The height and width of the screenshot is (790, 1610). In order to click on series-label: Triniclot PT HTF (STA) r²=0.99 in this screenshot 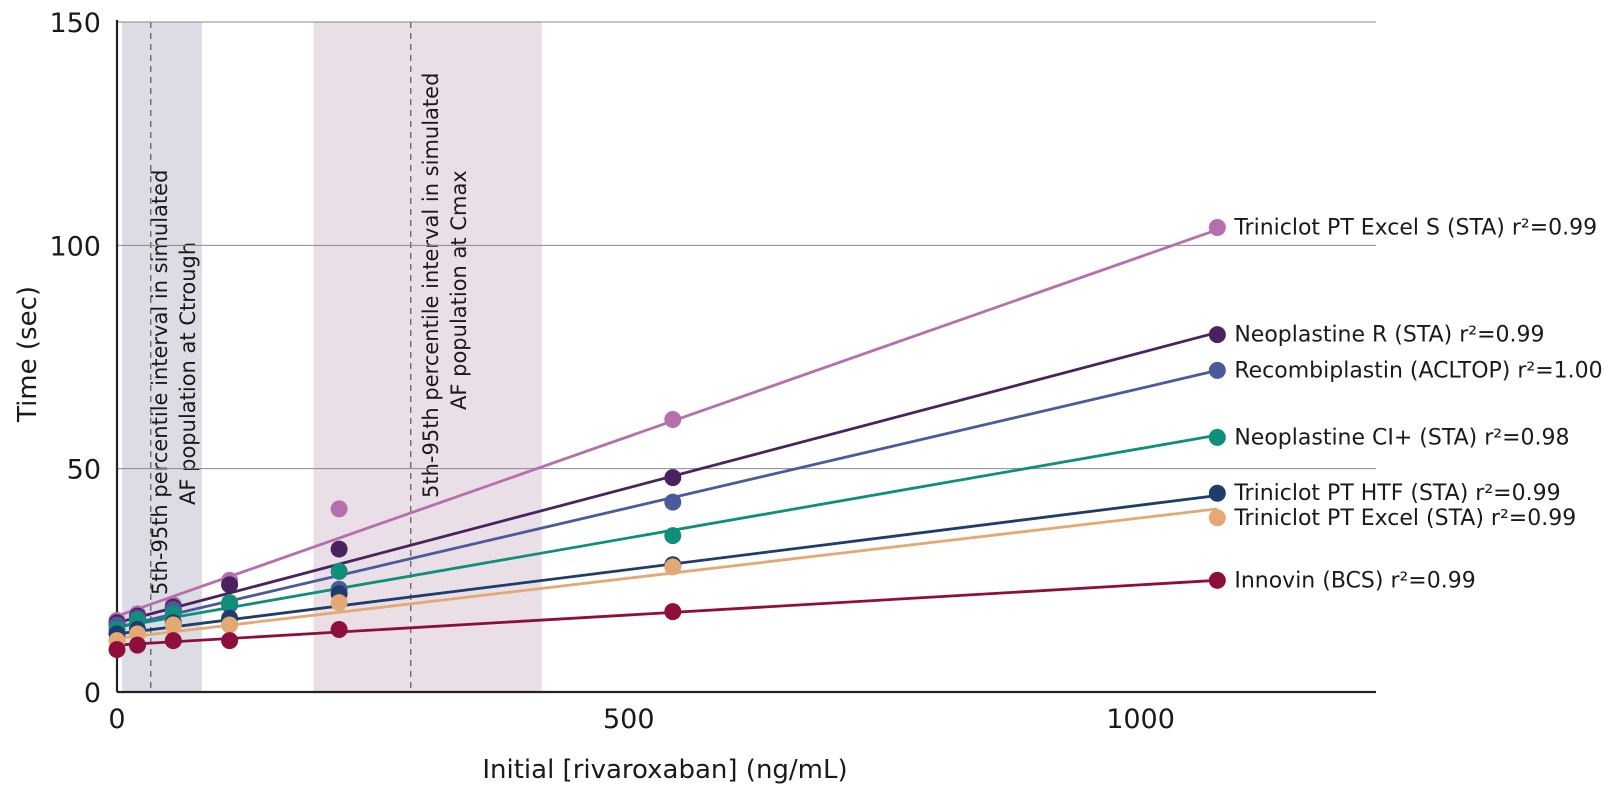, I will do `click(1396, 493)`.